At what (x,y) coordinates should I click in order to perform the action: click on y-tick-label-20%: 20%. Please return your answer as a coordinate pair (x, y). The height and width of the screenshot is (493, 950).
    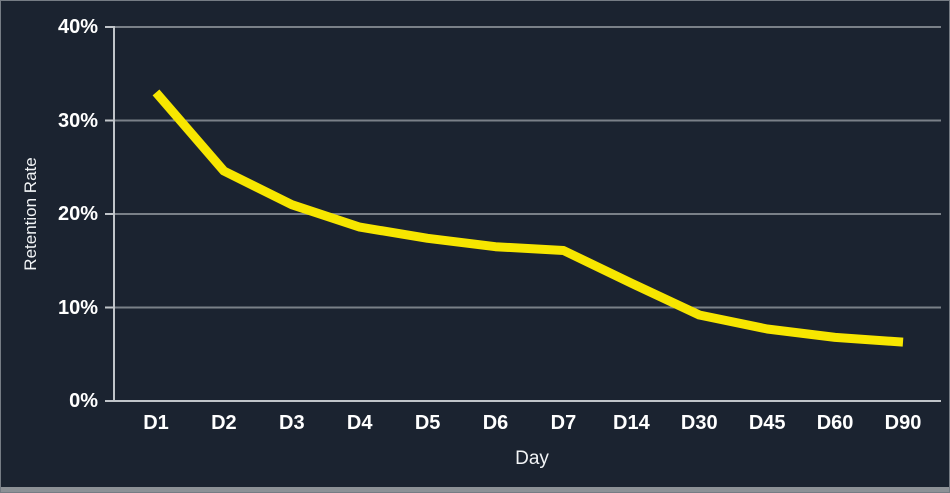
    Looking at the image, I should click on (77, 214).